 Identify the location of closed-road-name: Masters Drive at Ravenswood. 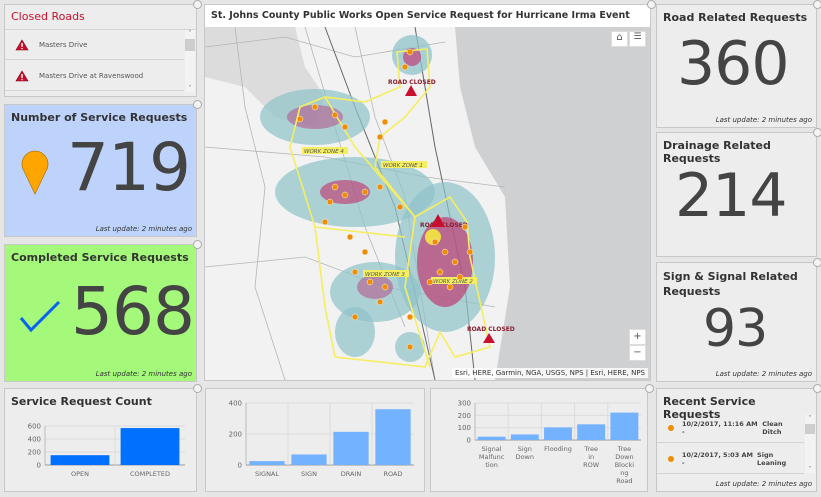
(91, 75).